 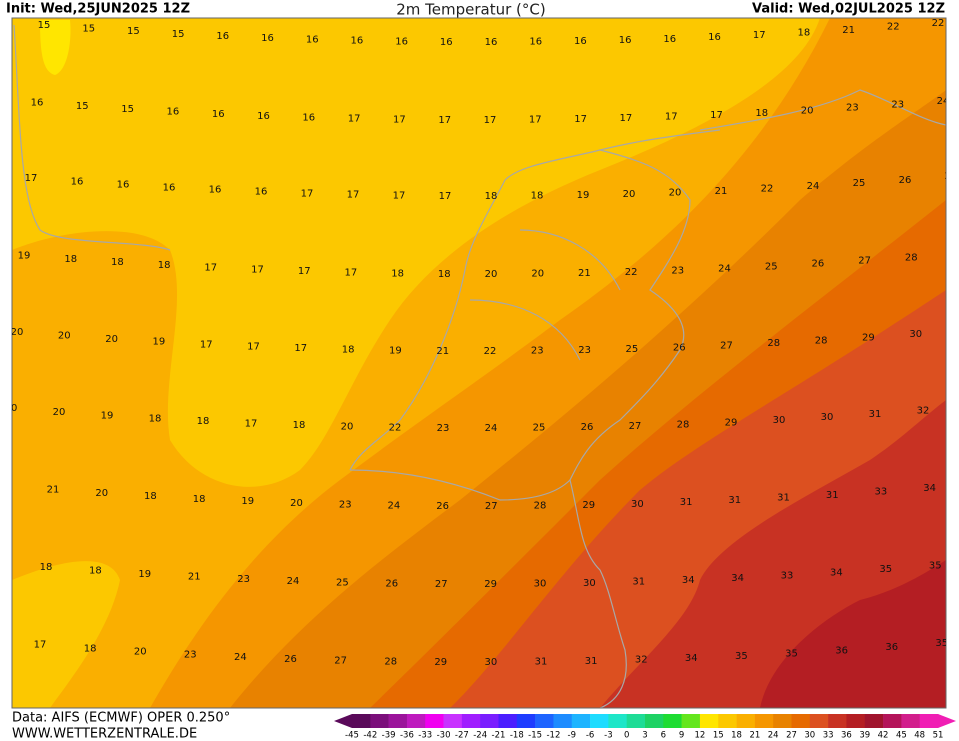 What do you see at coordinates (98, 9) in the screenshot?
I see `init-text: Init: Wed,25JUN2025 12Z` at bounding box center [98, 9].